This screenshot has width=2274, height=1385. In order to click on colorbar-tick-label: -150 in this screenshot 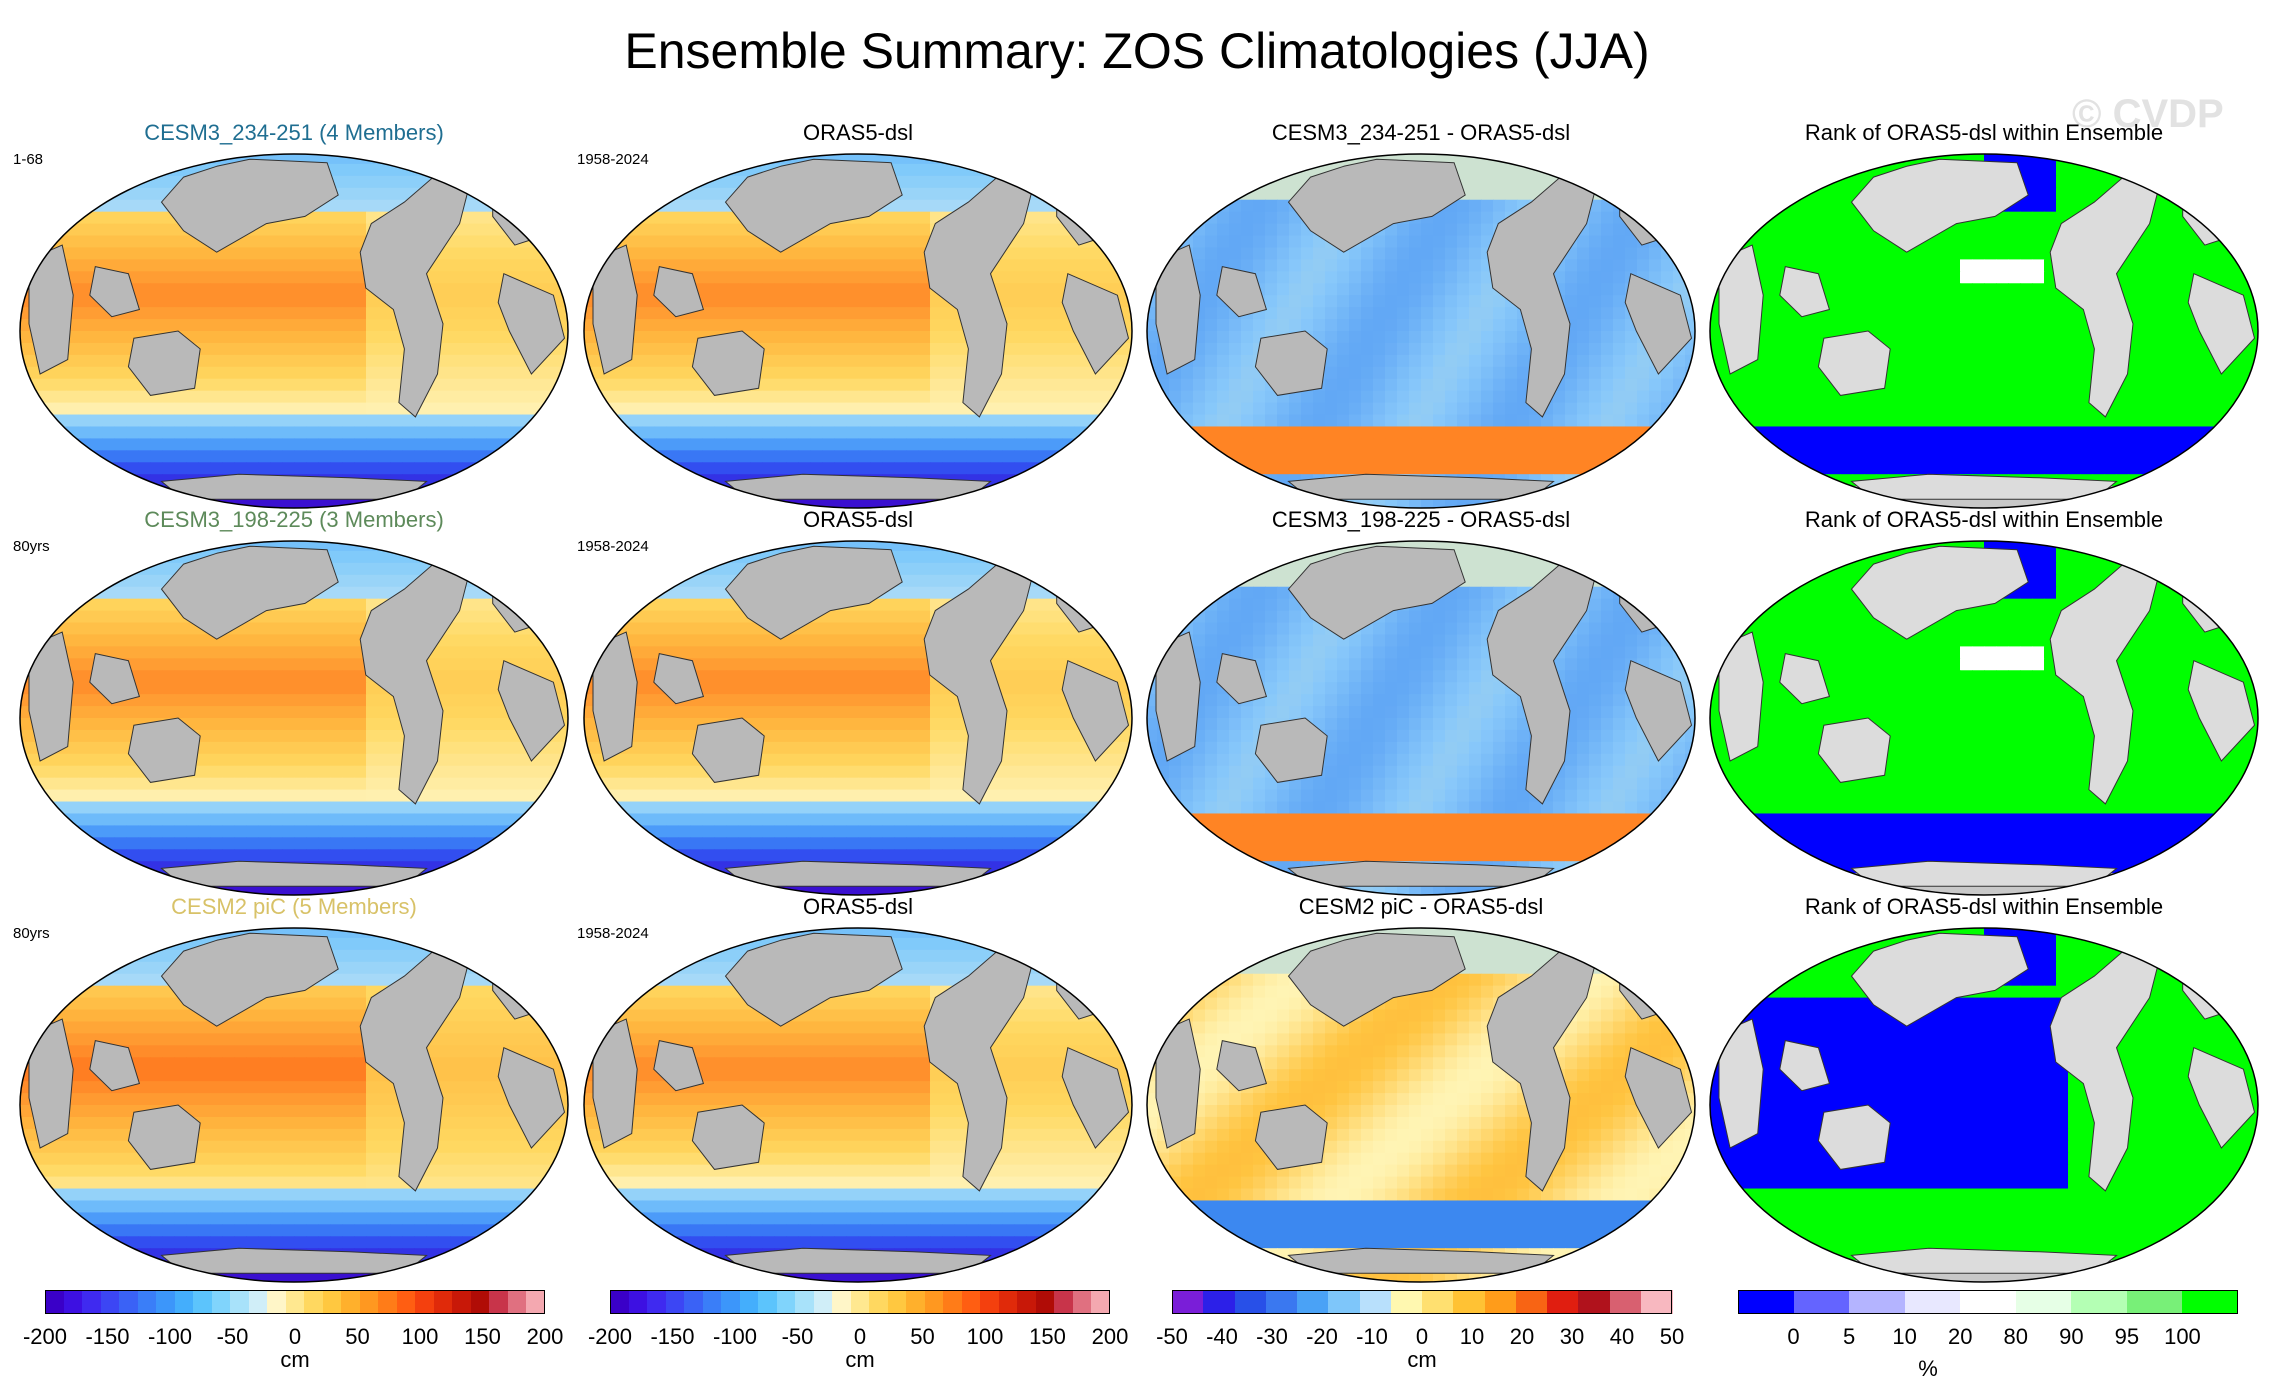, I will do `click(672, 1336)`.